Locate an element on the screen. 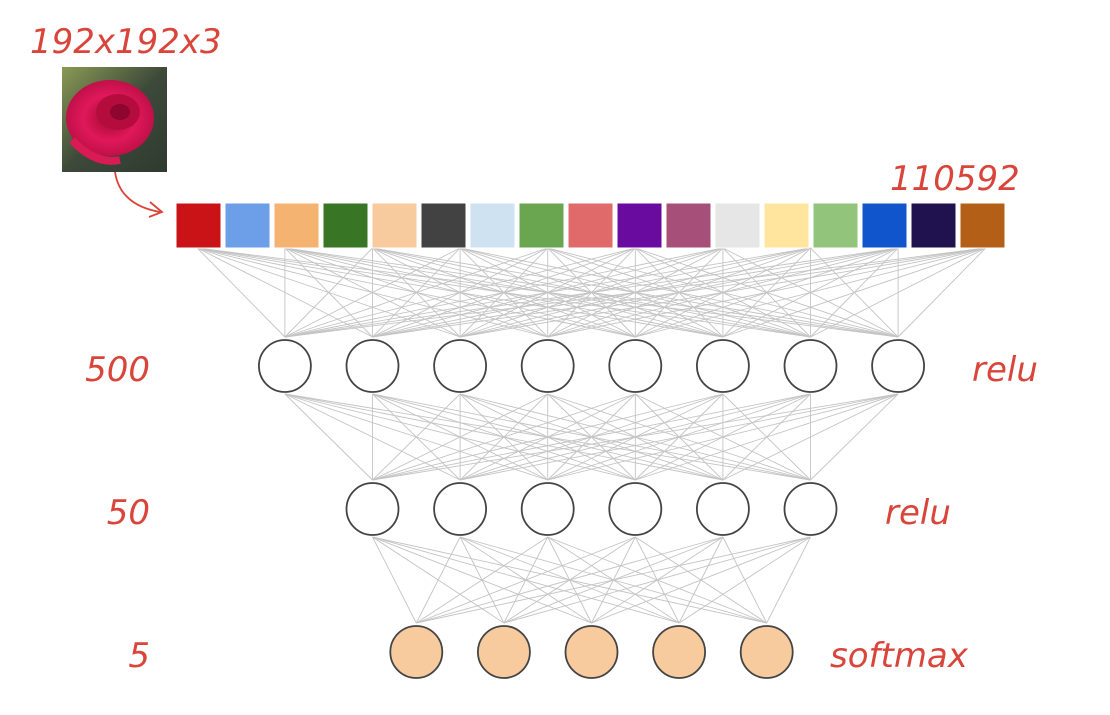 The width and height of the screenshot is (1110, 715). arrowhead-icon is located at coordinates (156, 209).